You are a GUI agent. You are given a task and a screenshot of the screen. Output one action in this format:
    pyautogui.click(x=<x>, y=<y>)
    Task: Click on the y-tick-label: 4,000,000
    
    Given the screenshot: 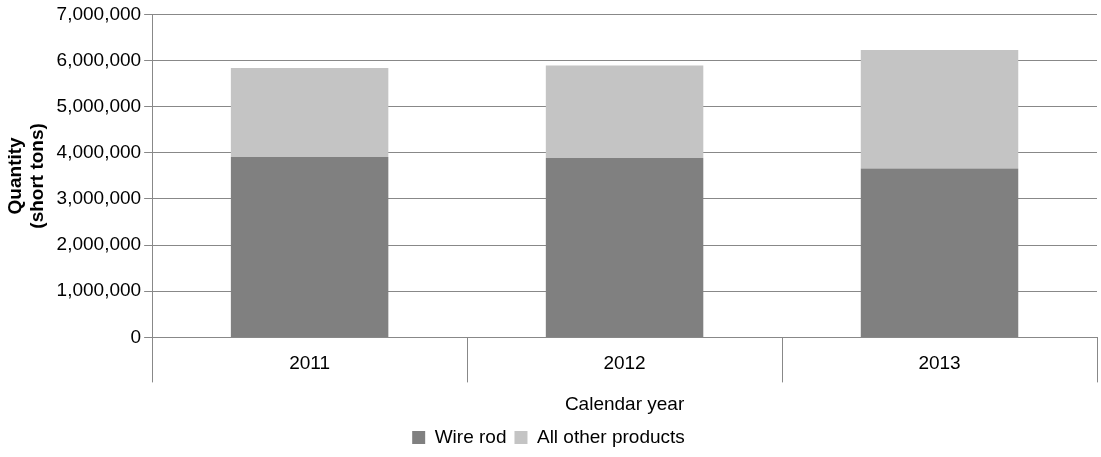 What is the action you would take?
    pyautogui.click(x=99, y=152)
    